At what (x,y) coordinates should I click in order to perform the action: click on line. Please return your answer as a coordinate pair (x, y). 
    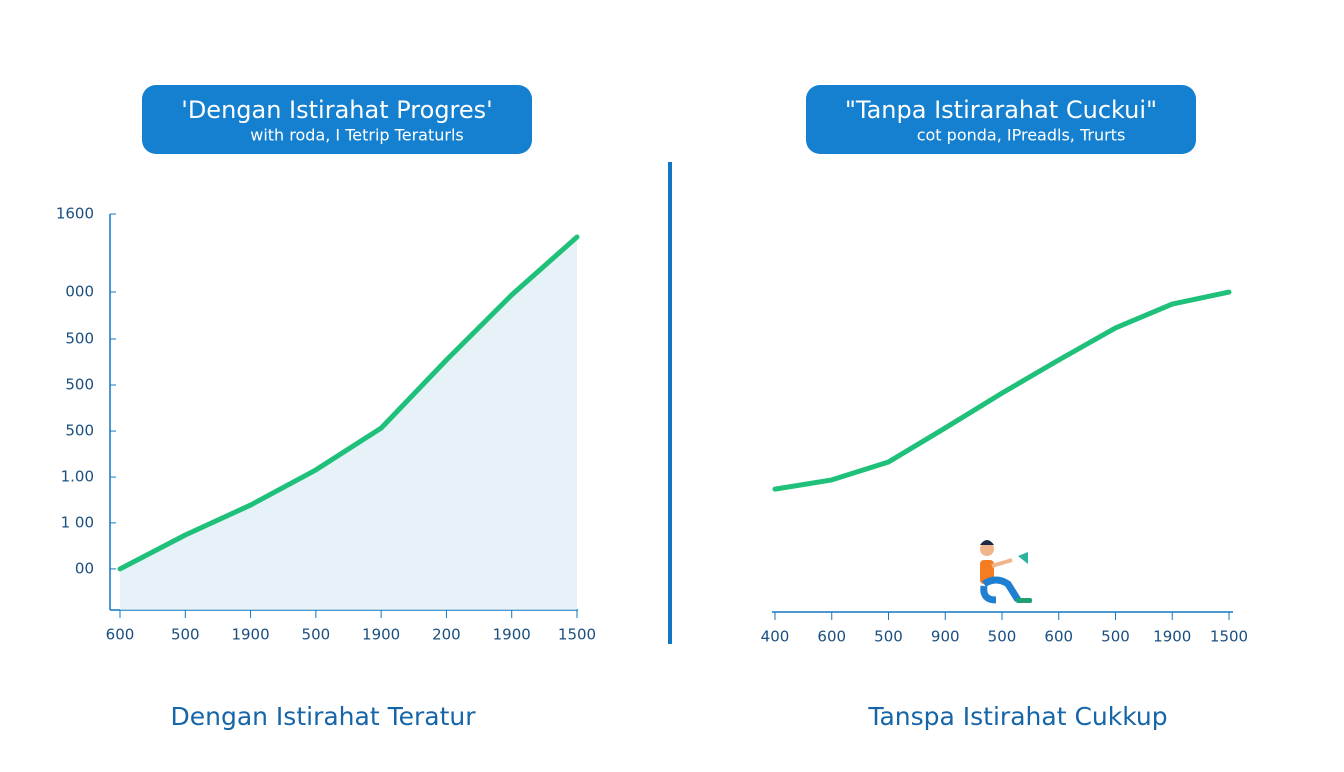
    Looking at the image, I should click on (1002, 390).